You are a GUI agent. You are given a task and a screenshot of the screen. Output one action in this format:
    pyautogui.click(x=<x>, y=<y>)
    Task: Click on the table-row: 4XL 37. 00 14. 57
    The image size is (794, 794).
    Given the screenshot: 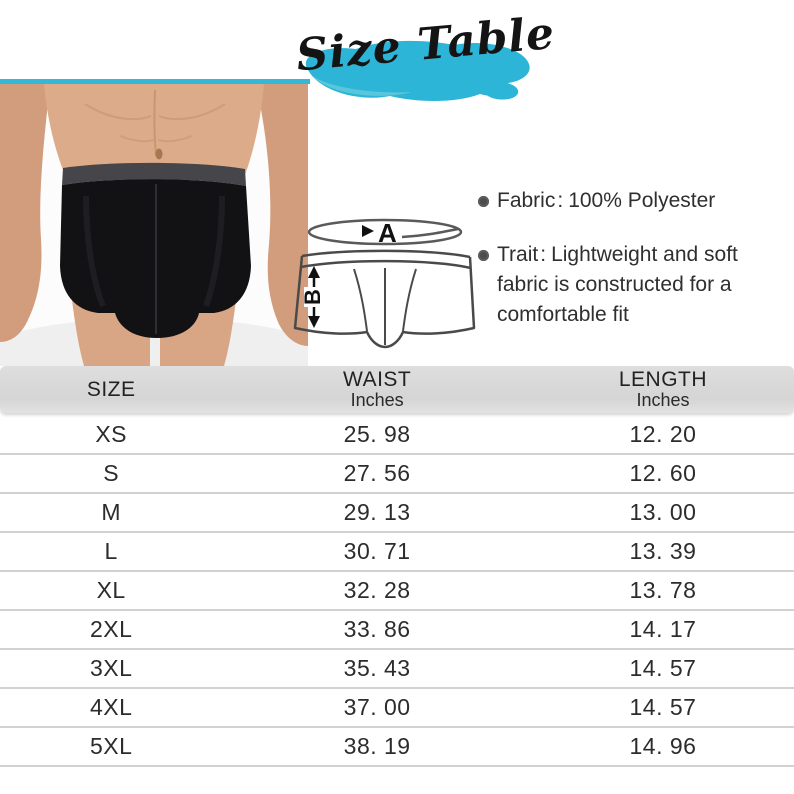 What is the action you would take?
    pyautogui.click(x=397, y=708)
    